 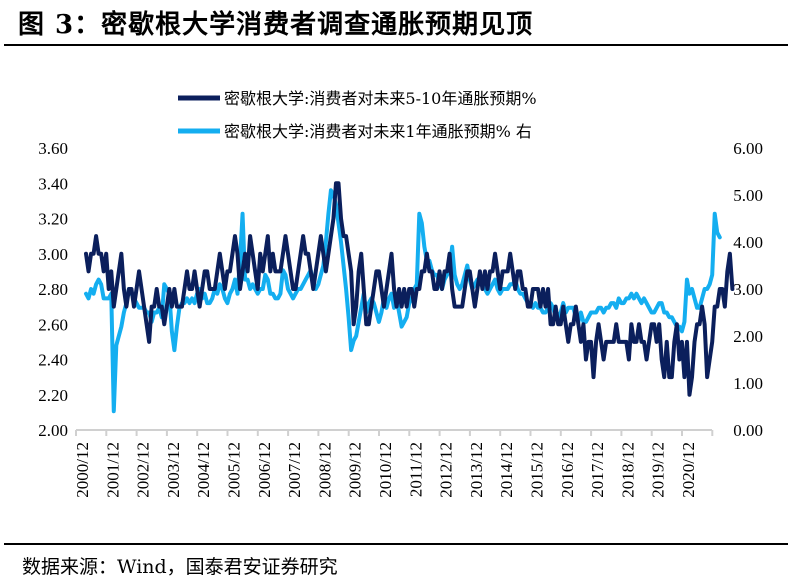 I want to click on x-tick-label: 2001/12, so click(x=112, y=470).